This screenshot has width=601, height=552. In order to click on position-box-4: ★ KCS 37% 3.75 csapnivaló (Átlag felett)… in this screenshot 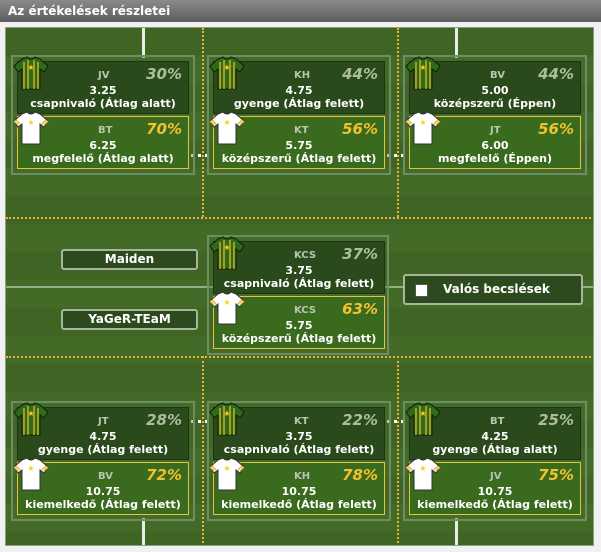, I will do `click(298, 295)`.